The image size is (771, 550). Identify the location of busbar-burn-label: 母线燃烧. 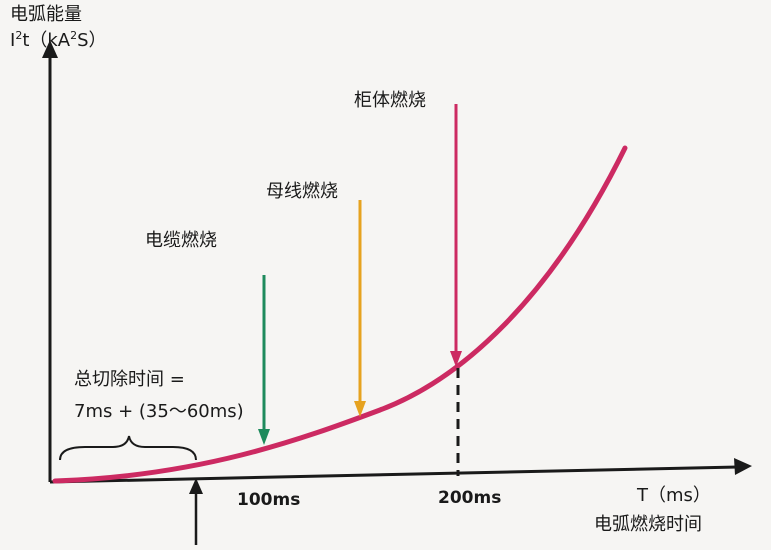
(302, 191).